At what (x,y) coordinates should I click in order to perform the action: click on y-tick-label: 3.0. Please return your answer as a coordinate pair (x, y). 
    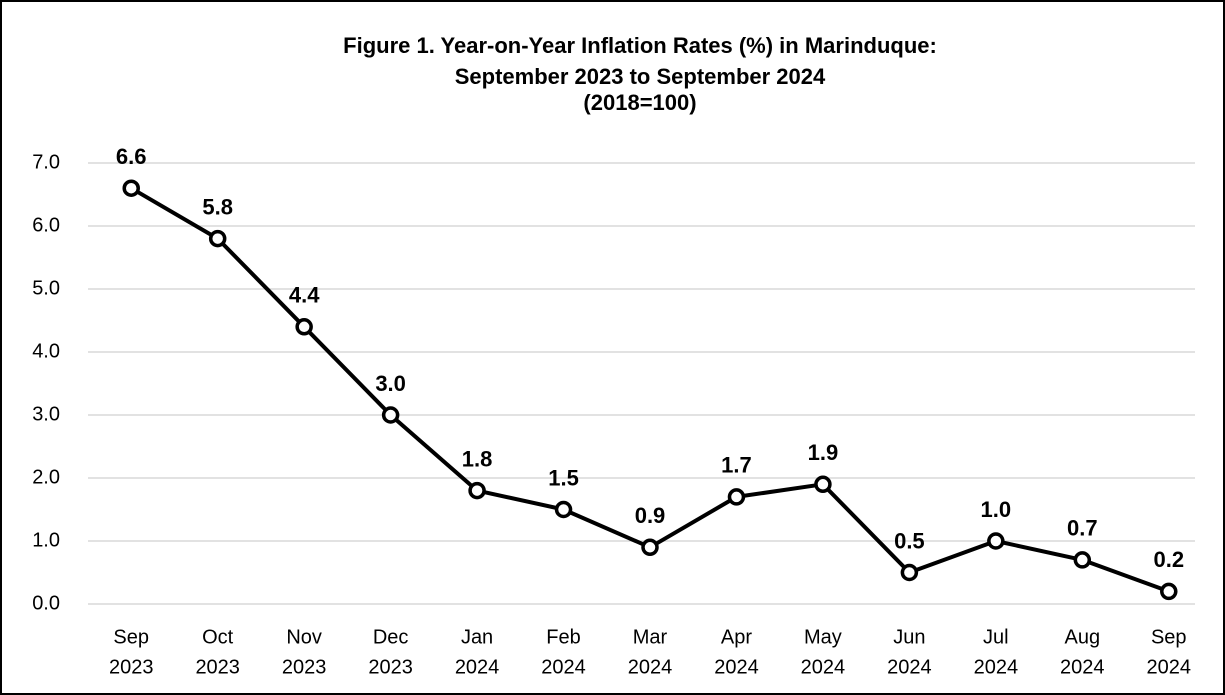
    Looking at the image, I should click on (46, 414).